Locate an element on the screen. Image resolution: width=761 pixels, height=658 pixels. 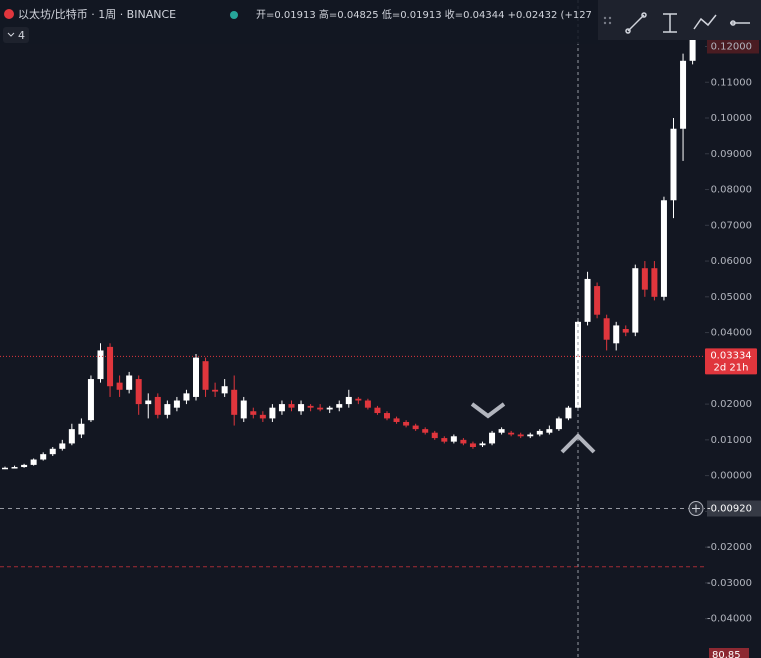
y-tick-label: 0.08000 is located at coordinates (731, 190).